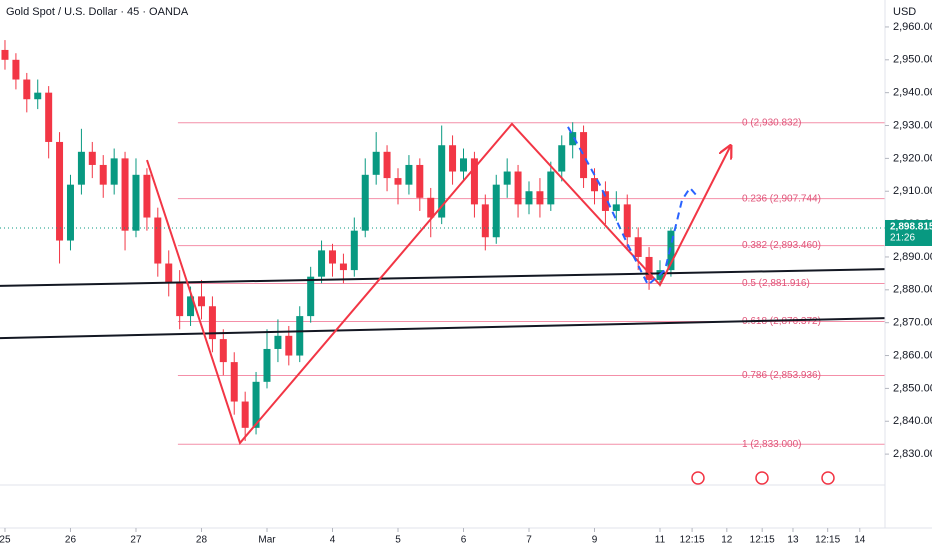  Describe the element at coordinates (781, 245) in the screenshot. I see `fib-label: 0.382 (2,893.460)` at that location.